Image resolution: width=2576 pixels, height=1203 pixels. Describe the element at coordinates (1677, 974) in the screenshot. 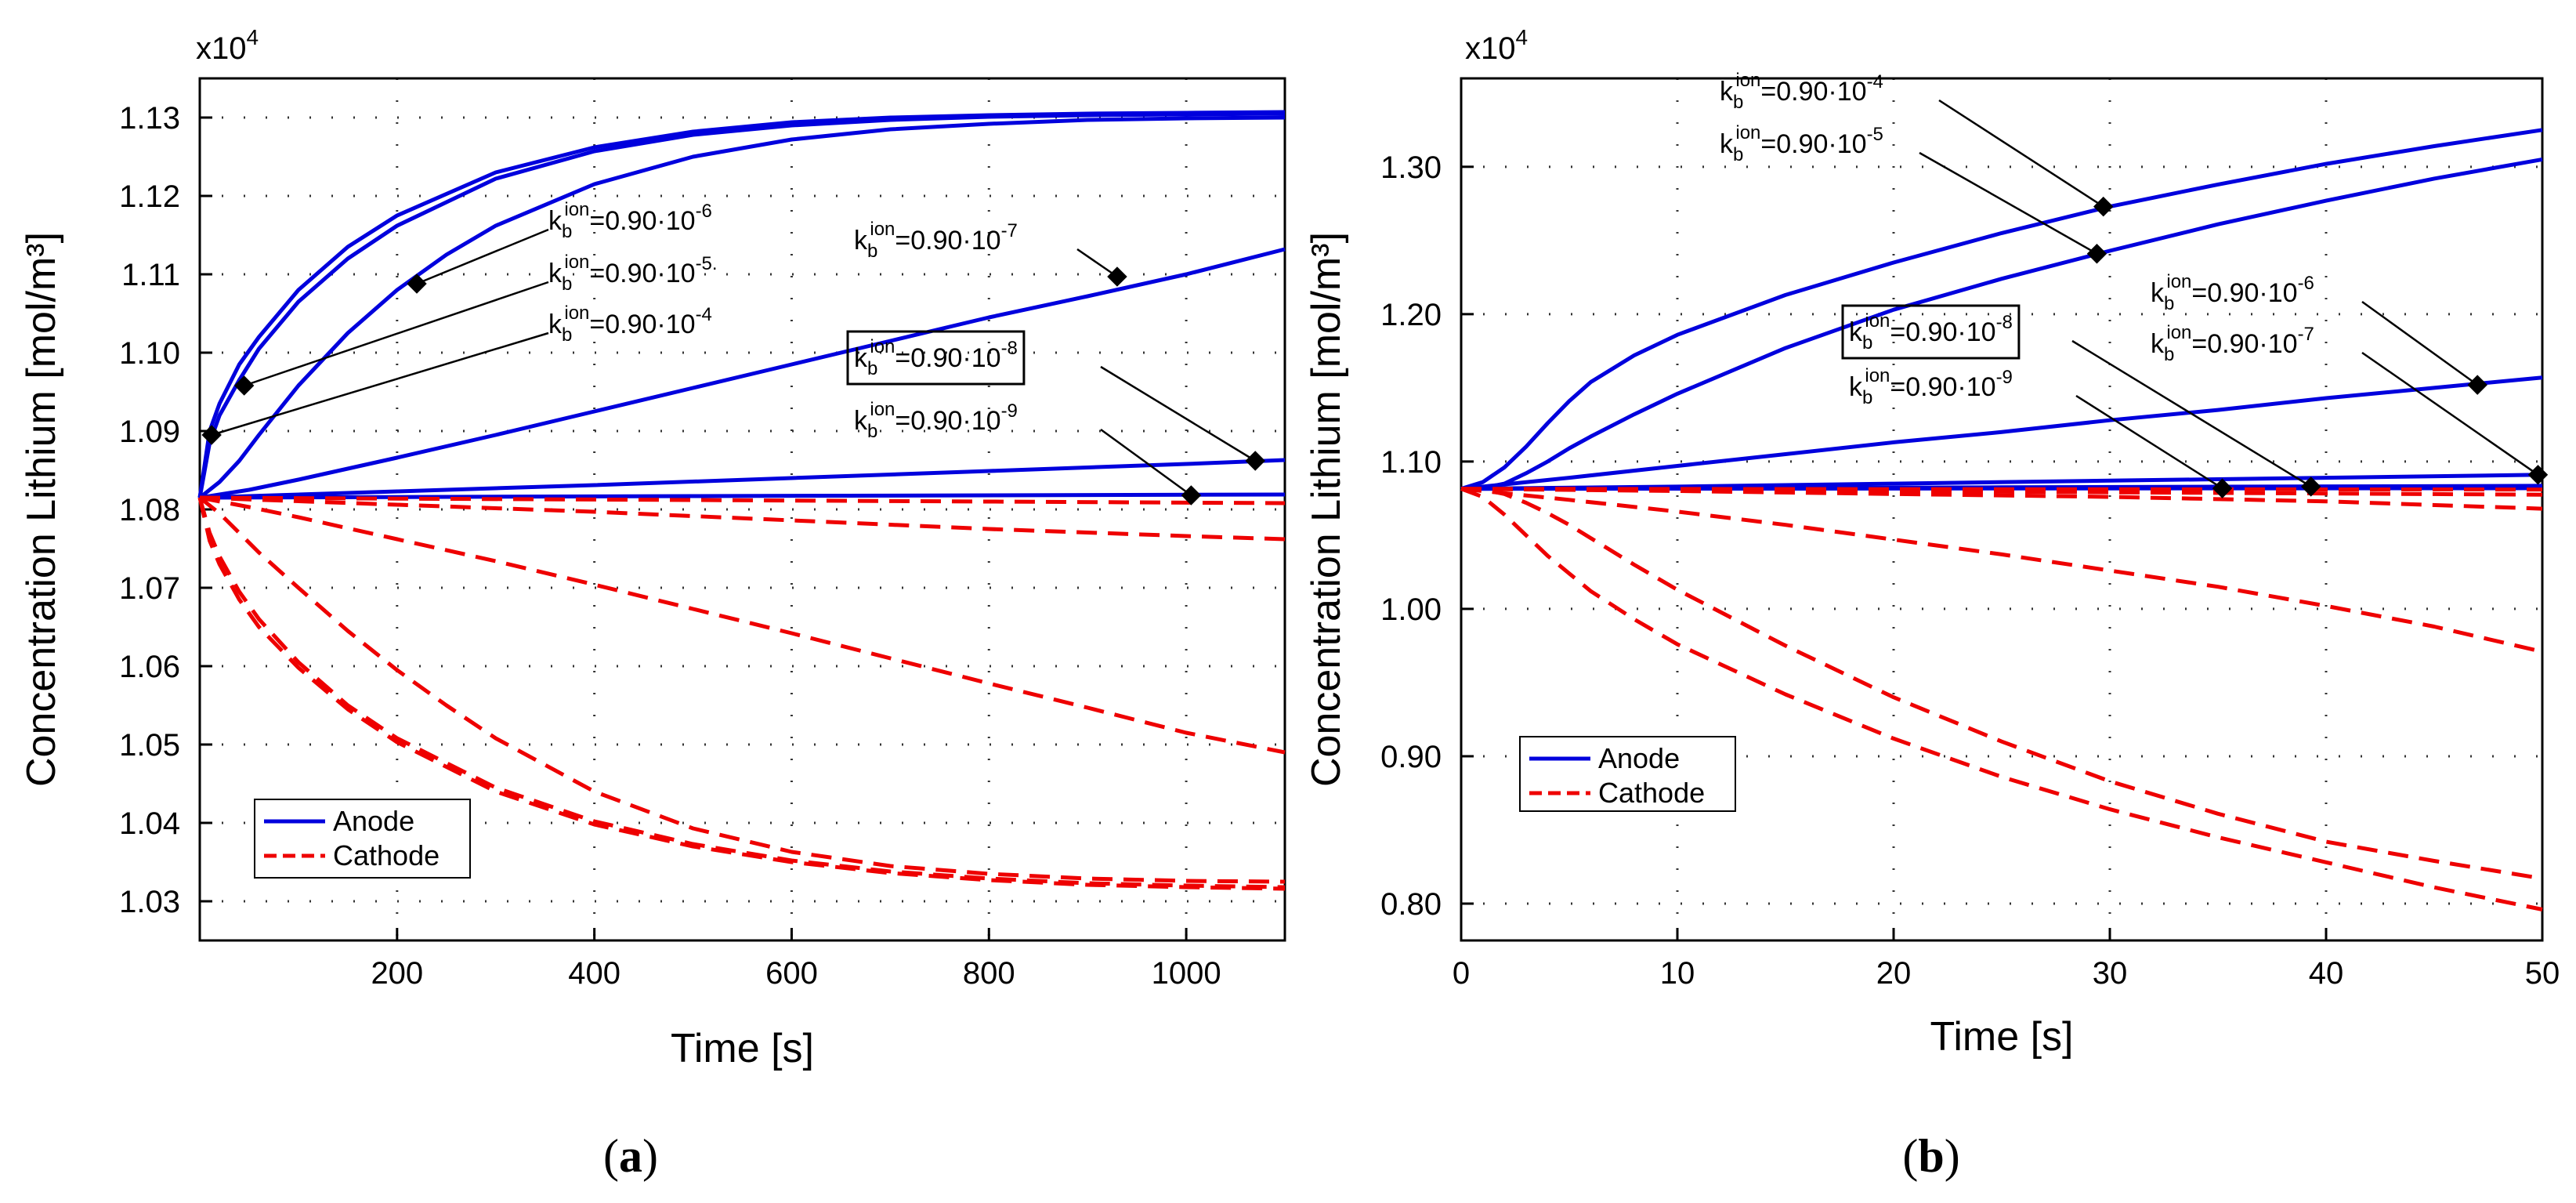

I see `x-tick-label: 10` at that location.